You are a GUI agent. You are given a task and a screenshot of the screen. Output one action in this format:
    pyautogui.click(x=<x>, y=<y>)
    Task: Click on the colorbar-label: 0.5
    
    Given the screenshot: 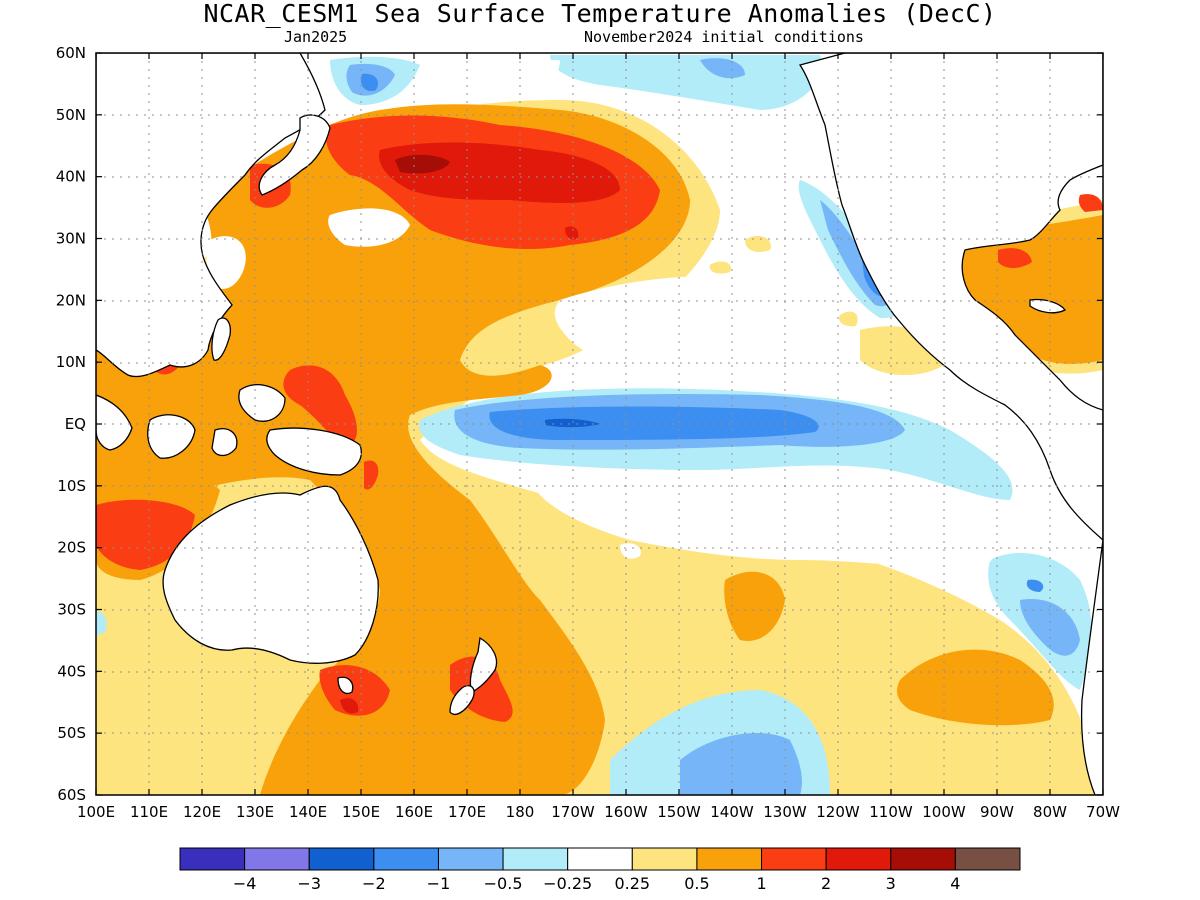 What is the action you would take?
    pyautogui.click(x=696, y=883)
    